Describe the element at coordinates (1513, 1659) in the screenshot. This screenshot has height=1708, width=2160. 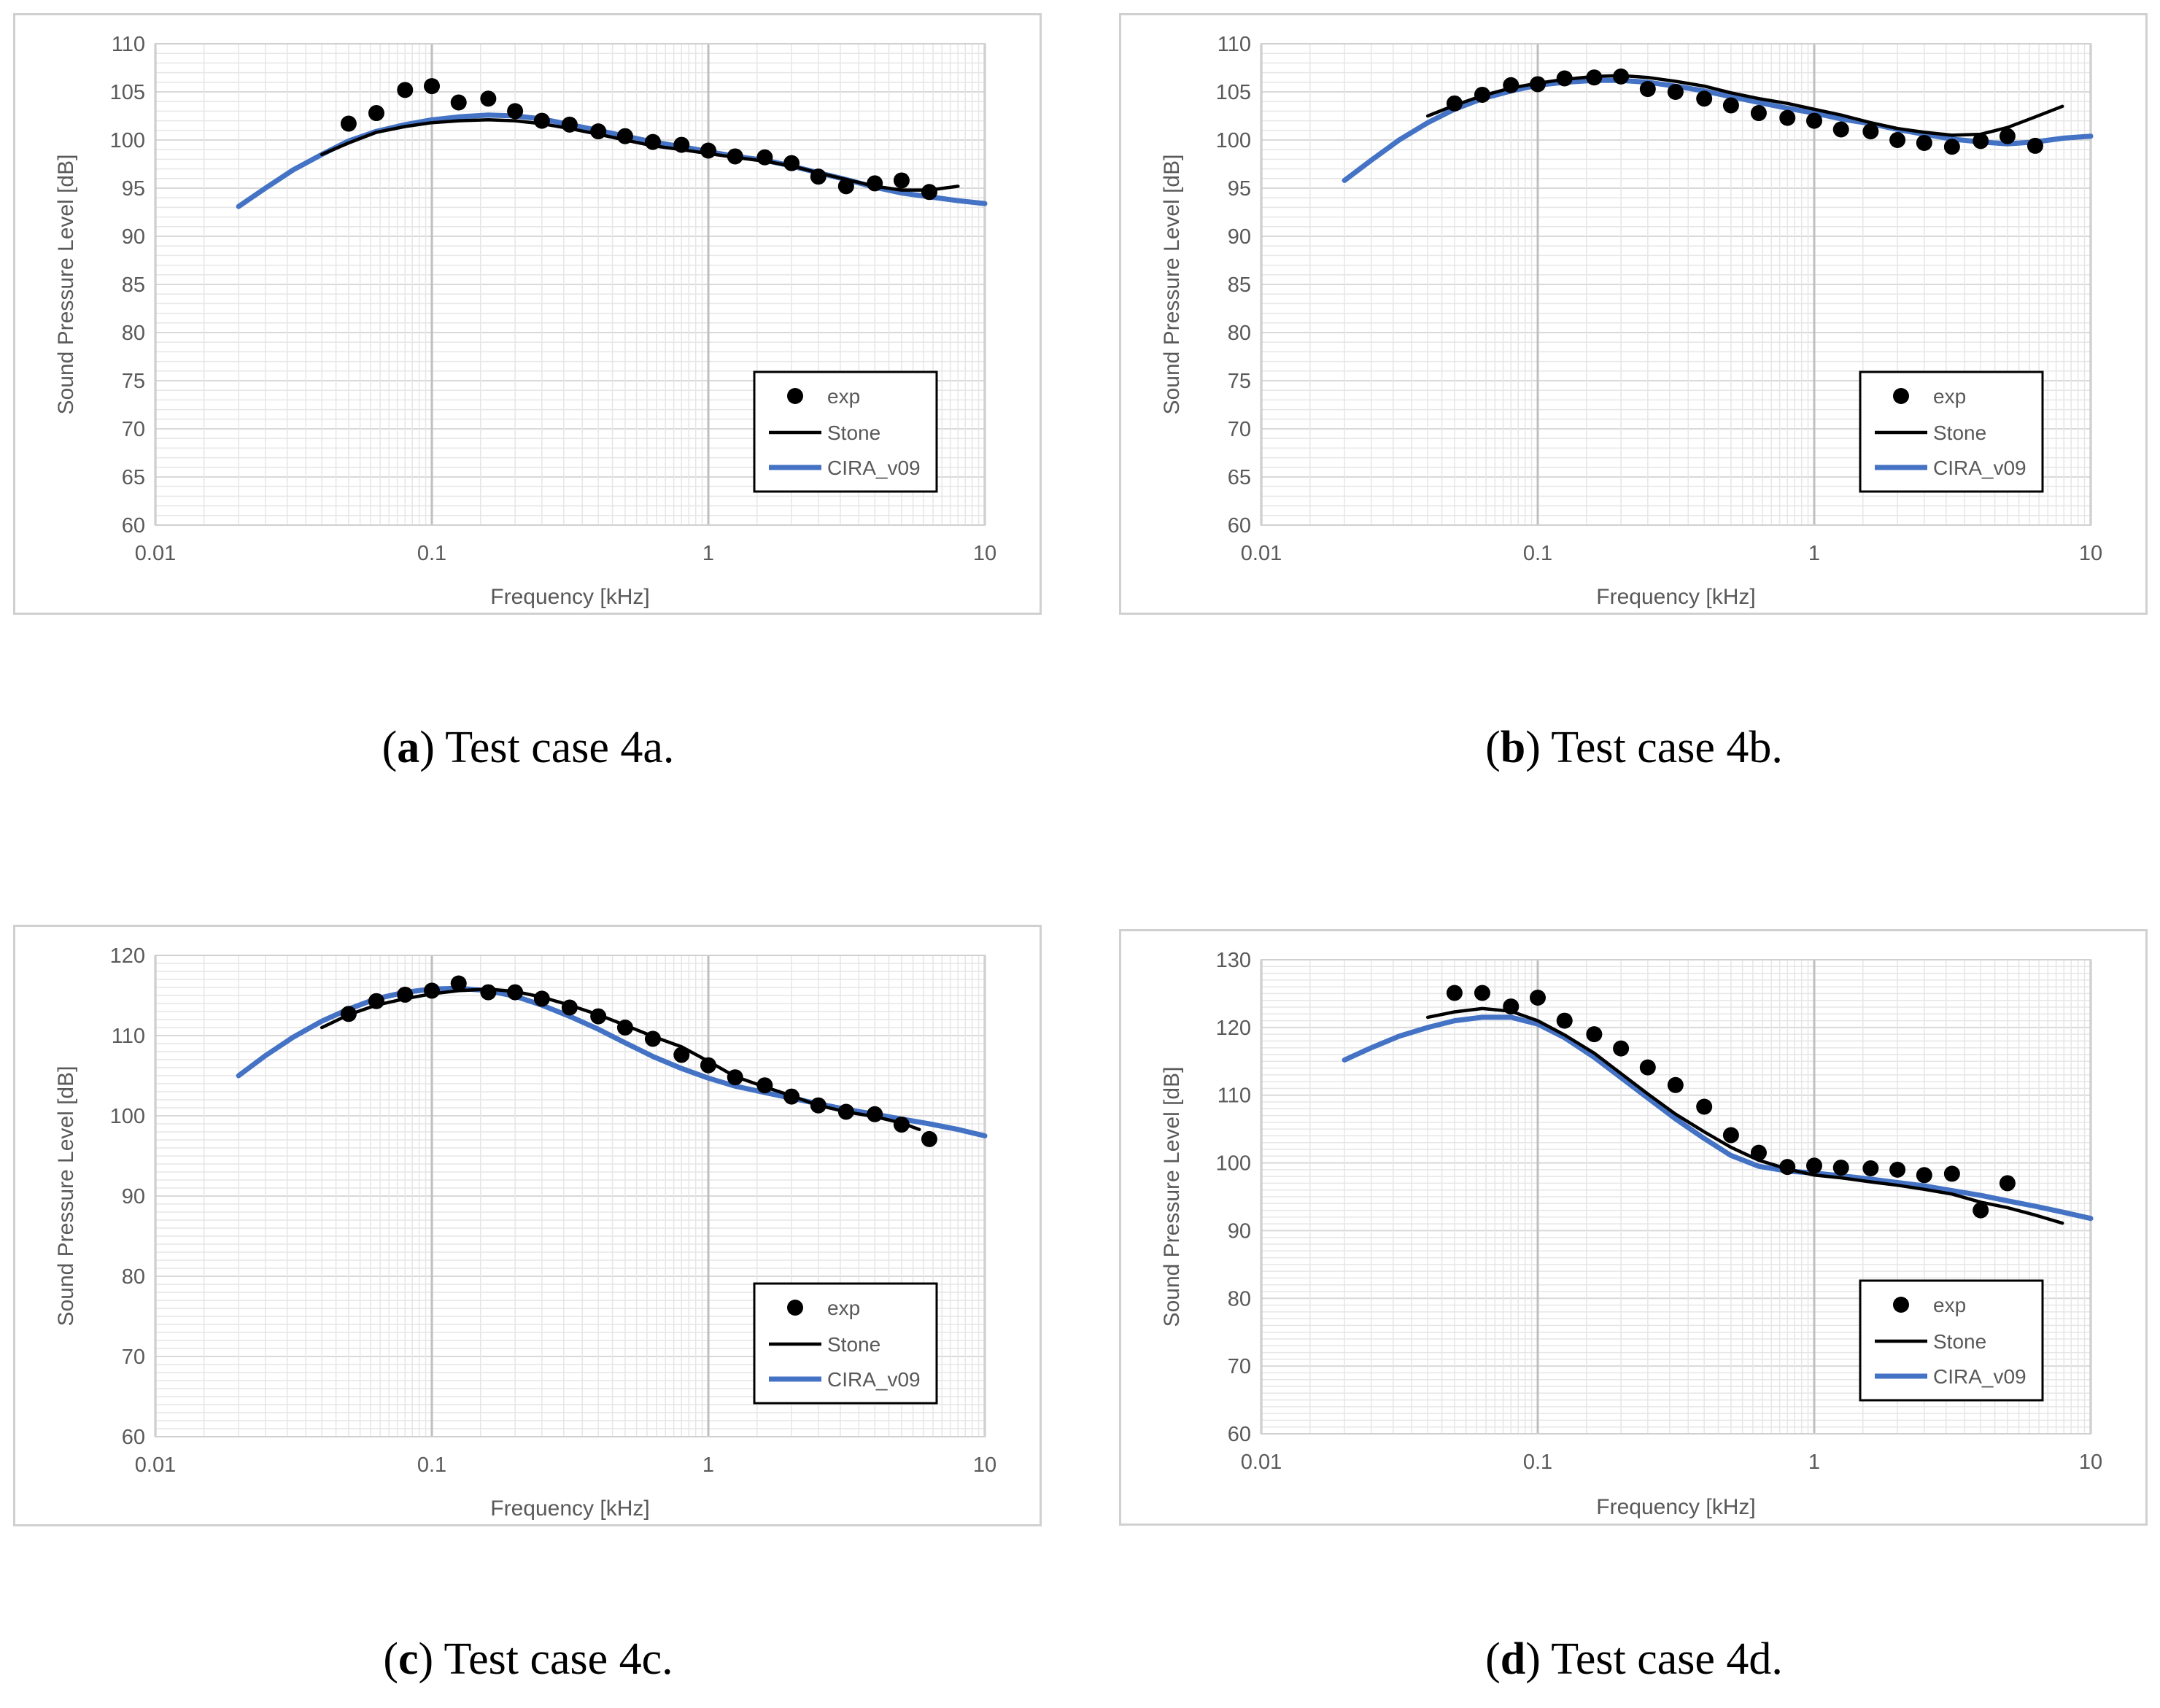
I see `caption-d-letter: d` at that location.